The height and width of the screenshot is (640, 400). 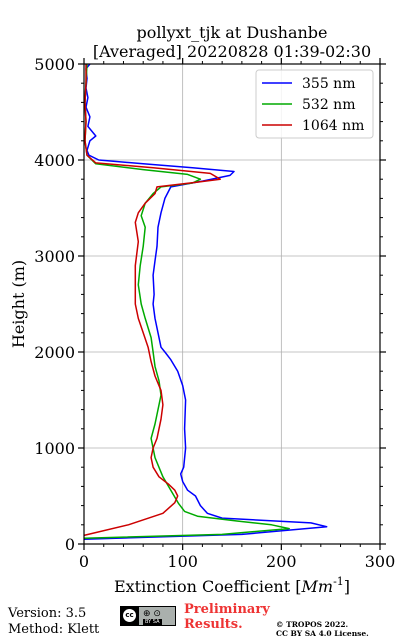 I want to click on legend-box, so click(x=314, y=104).